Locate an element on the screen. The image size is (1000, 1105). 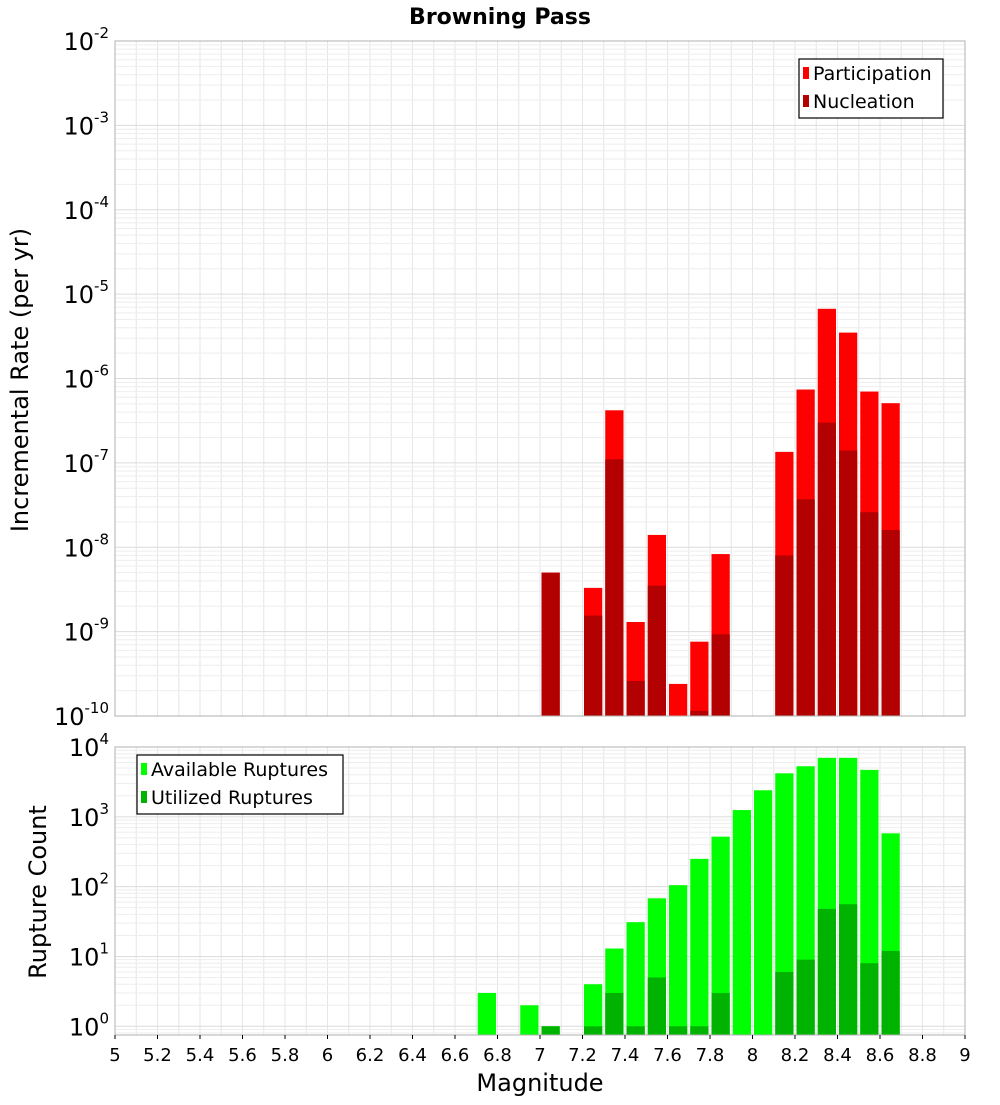
bottom-x-tick-label: 8.4 is located at coordinates (837, 1055).